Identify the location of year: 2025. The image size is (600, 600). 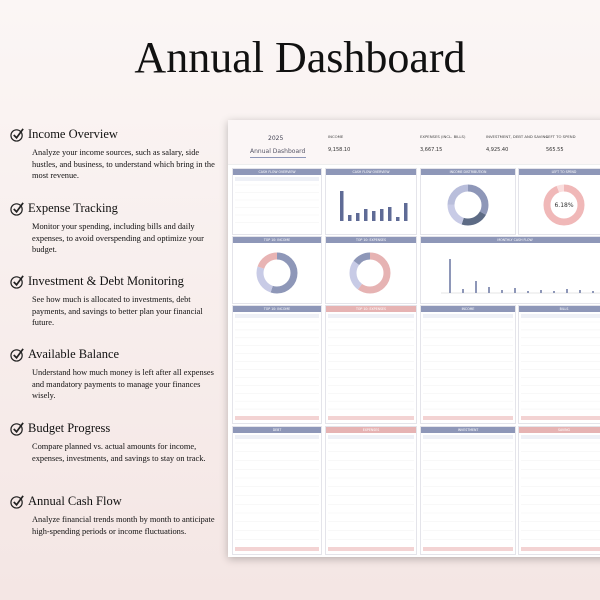
(276, 138).